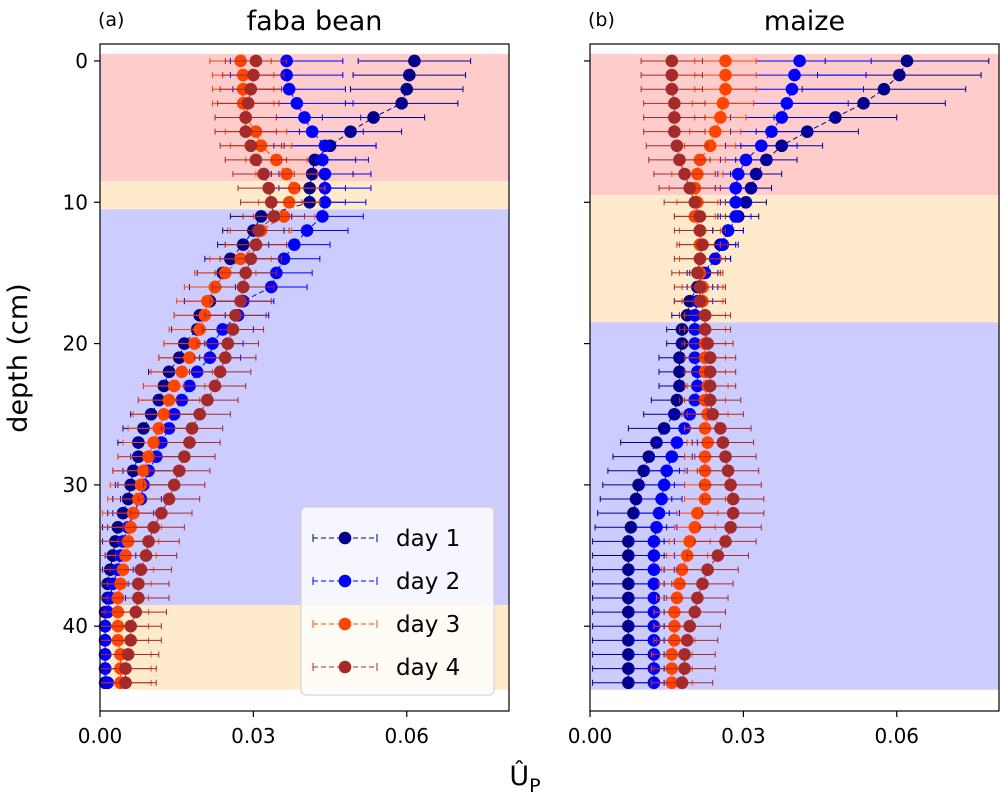 This screenshot has height=799, width=1000. What do you see at coordinates (428, 625) in the screenshot?
I see `legend-label: day 3` at bounding box center [428, 625].